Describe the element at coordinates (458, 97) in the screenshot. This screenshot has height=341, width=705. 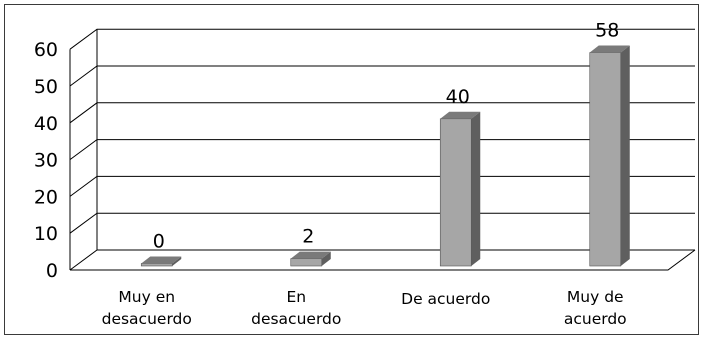
I see `data-label-2: 40` at that location.